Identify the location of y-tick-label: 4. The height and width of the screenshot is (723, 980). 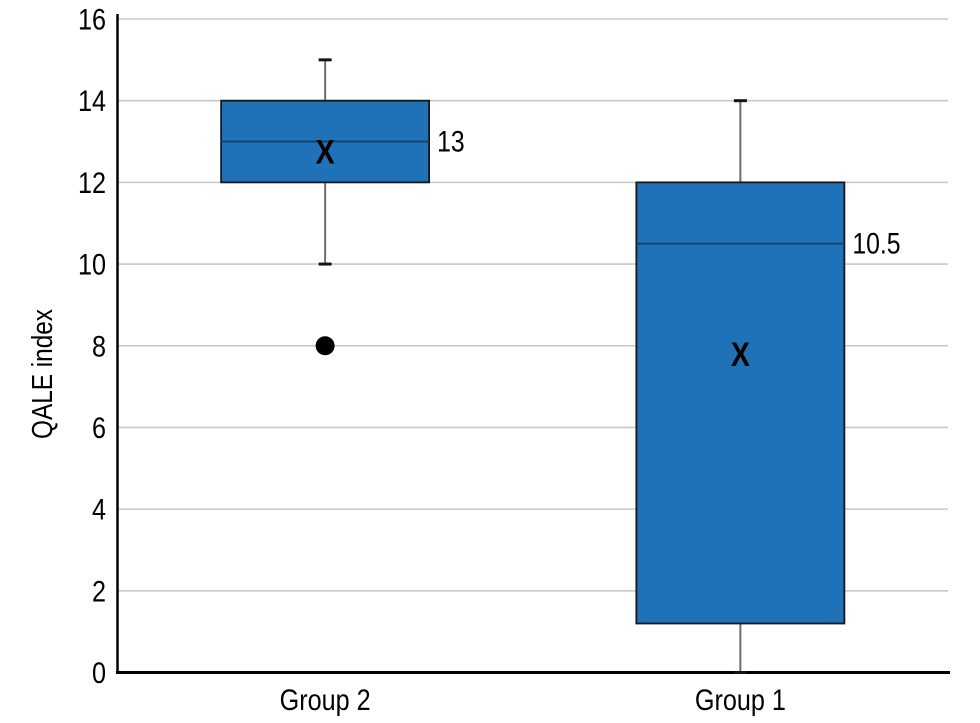
(99, 510).